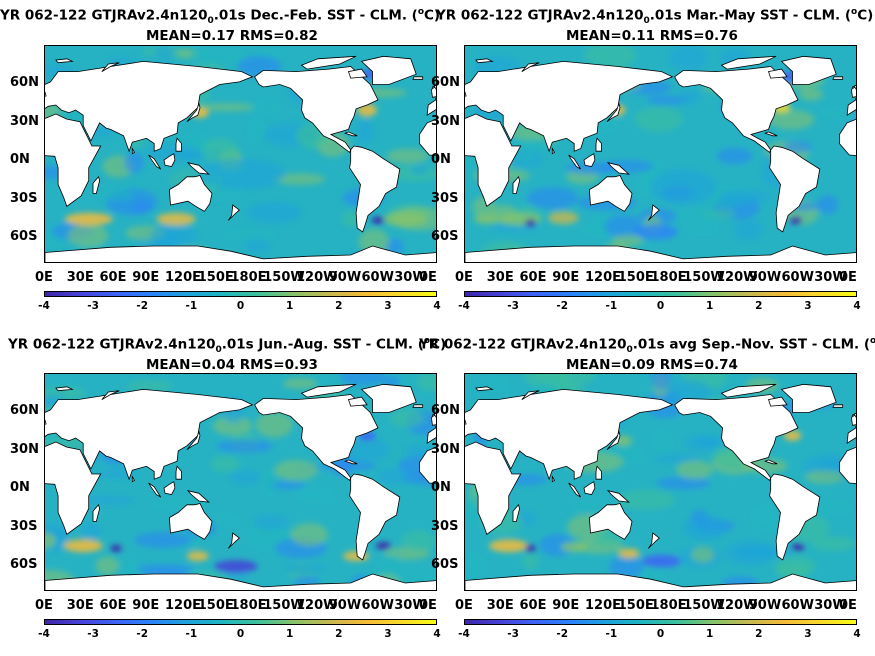  Describe the element at coordinates (113, 605) in the screenshot. I see `xtick-label: 60E` at that location.